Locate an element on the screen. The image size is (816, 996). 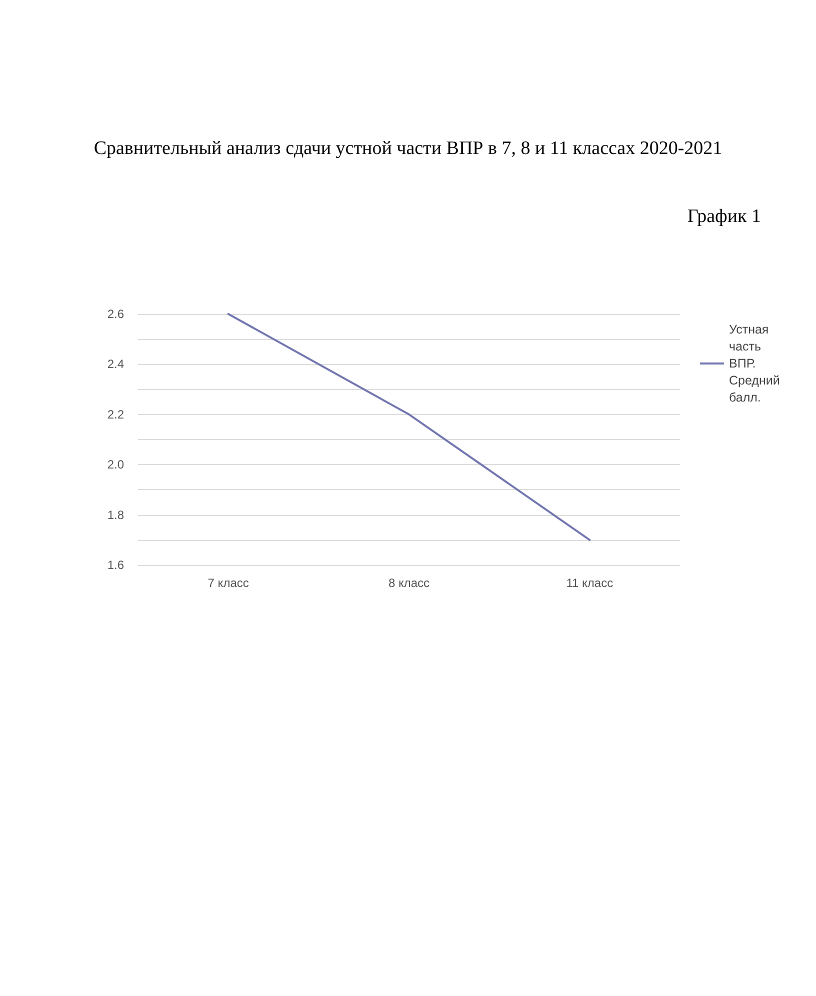
y-tick-label: 2.0 is located at coordinates (115, 465).